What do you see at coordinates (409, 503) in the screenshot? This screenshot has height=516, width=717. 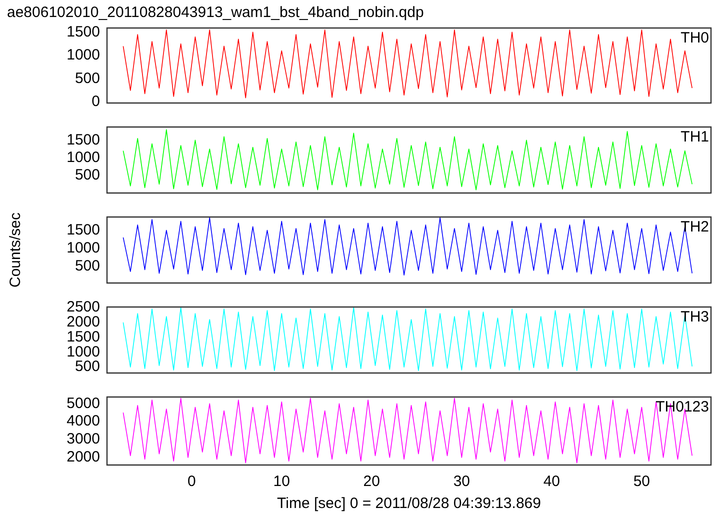 I see `x-axis-title: Time [sec] 0 = 2011/08/28 04:39:13.869` at bounding box center [409, 503].